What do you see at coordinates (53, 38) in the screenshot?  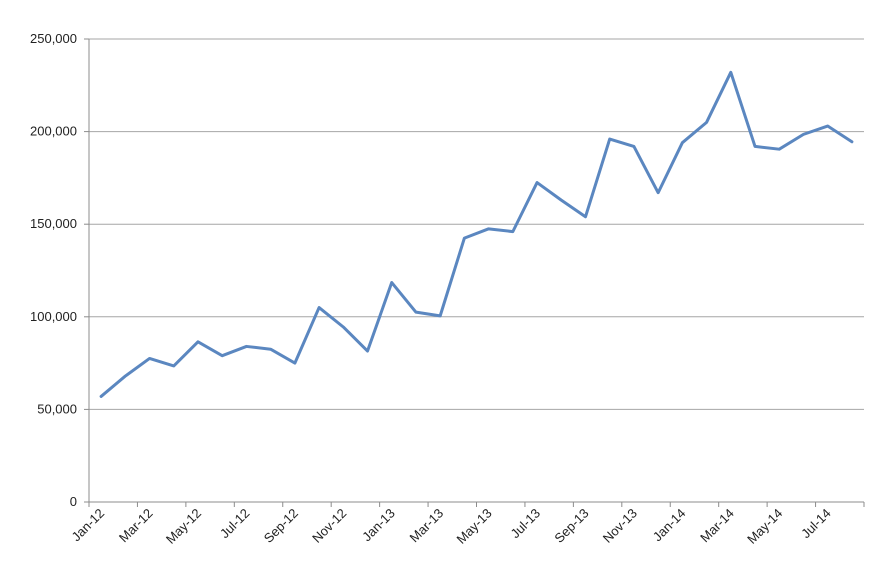 I see `y-tick-label: 250,000` at bounding box center [53, 38].